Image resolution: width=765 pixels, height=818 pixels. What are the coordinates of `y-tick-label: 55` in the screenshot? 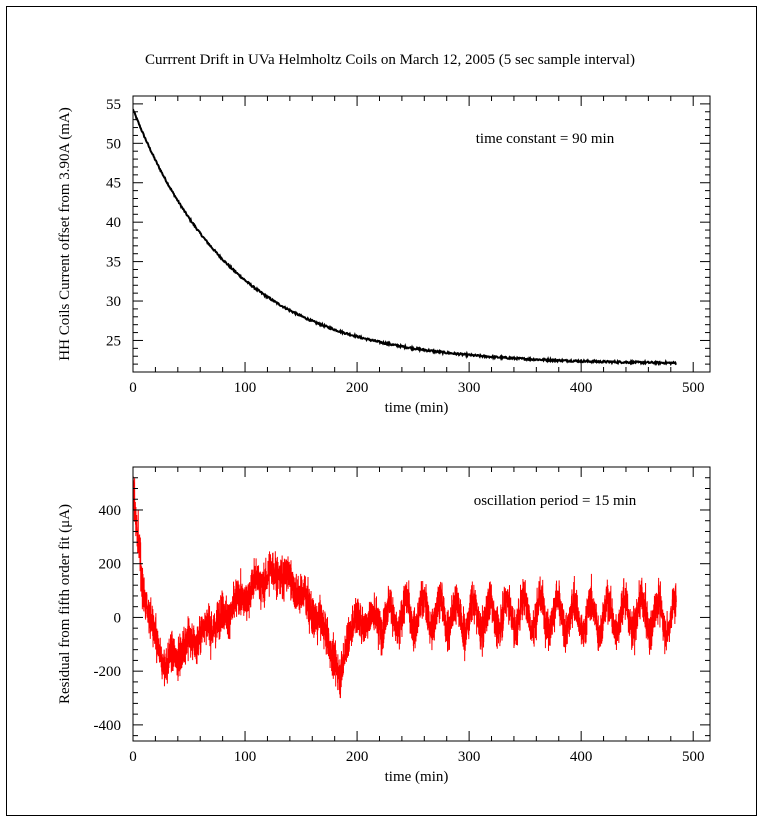 It's located at (113, 105).